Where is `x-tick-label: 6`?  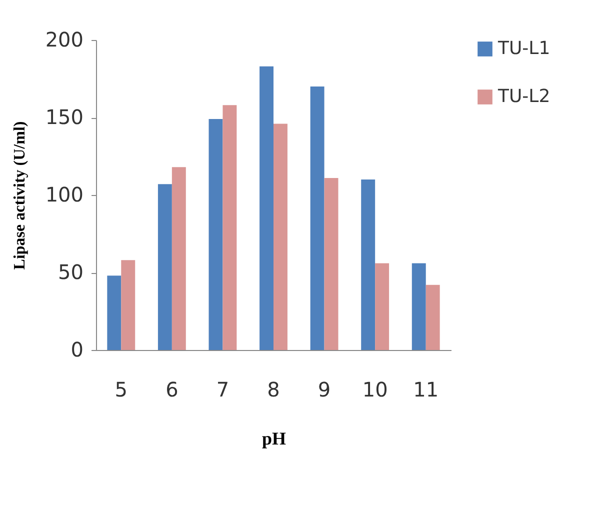
x-tick-label: 6 is located at coordinates (172, 390).